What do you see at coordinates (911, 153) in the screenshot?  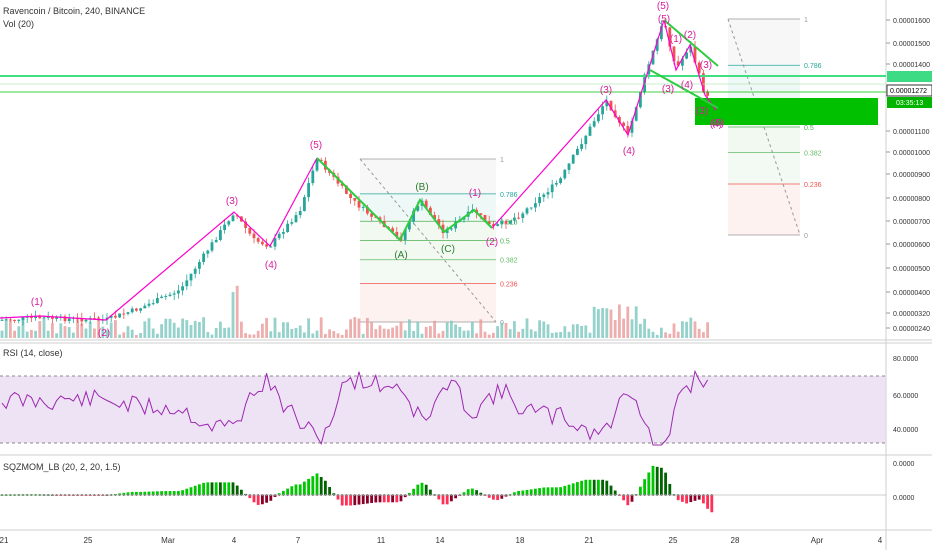 I see `price-tick-label: 0.00001000` at bounding box center [911, 153].